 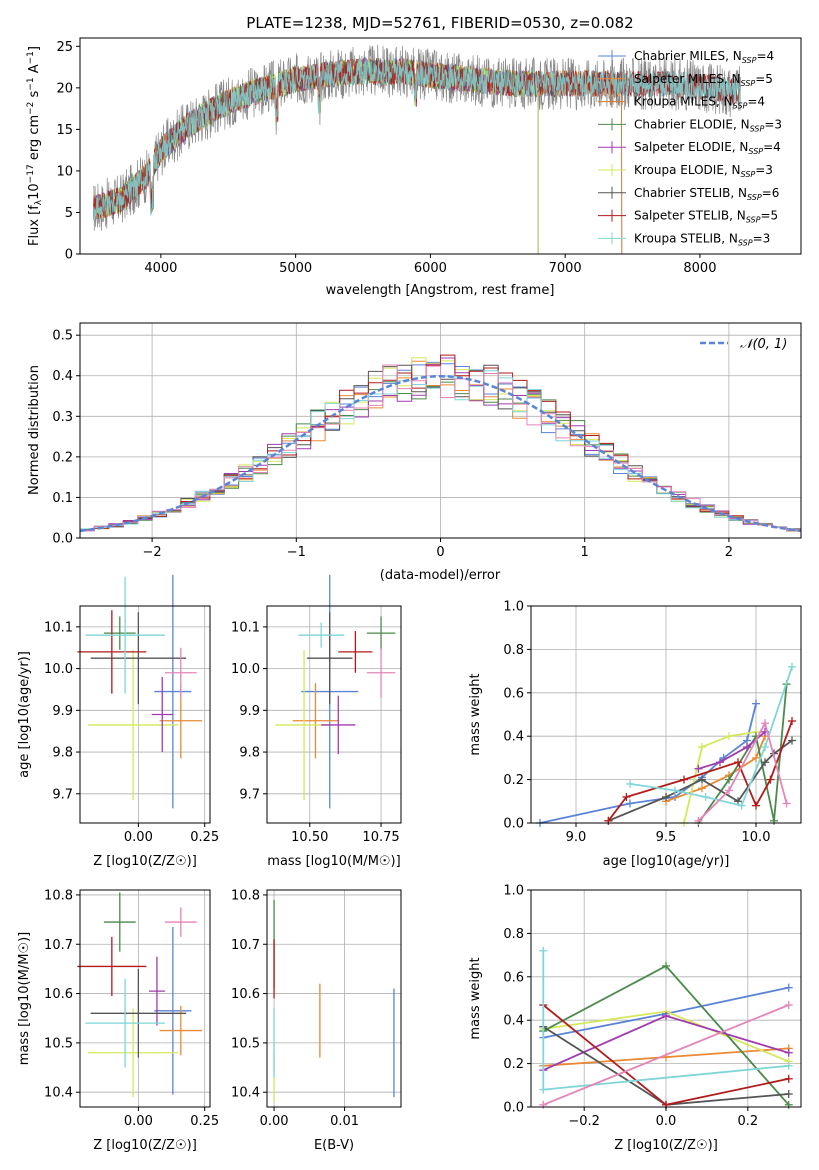 What do you see at coordinates (666, 1121) in the screenshot?
I see `x-tick-label: 0.0` at bounding box center [666, 1121].